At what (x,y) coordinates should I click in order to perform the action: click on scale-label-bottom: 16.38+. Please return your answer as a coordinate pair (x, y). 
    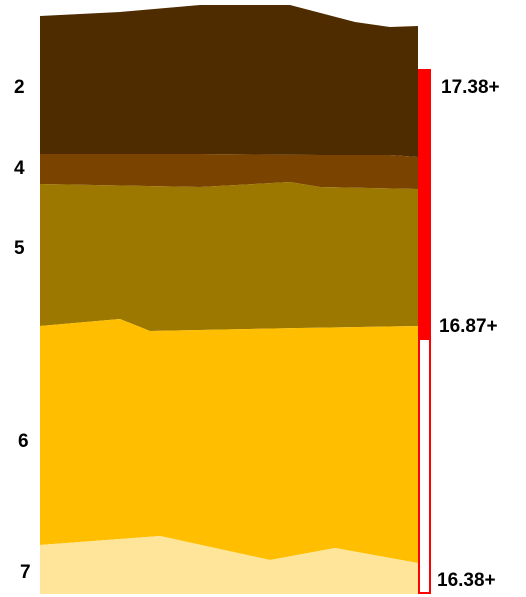
    Looking at the image, I should click on (466, 580).